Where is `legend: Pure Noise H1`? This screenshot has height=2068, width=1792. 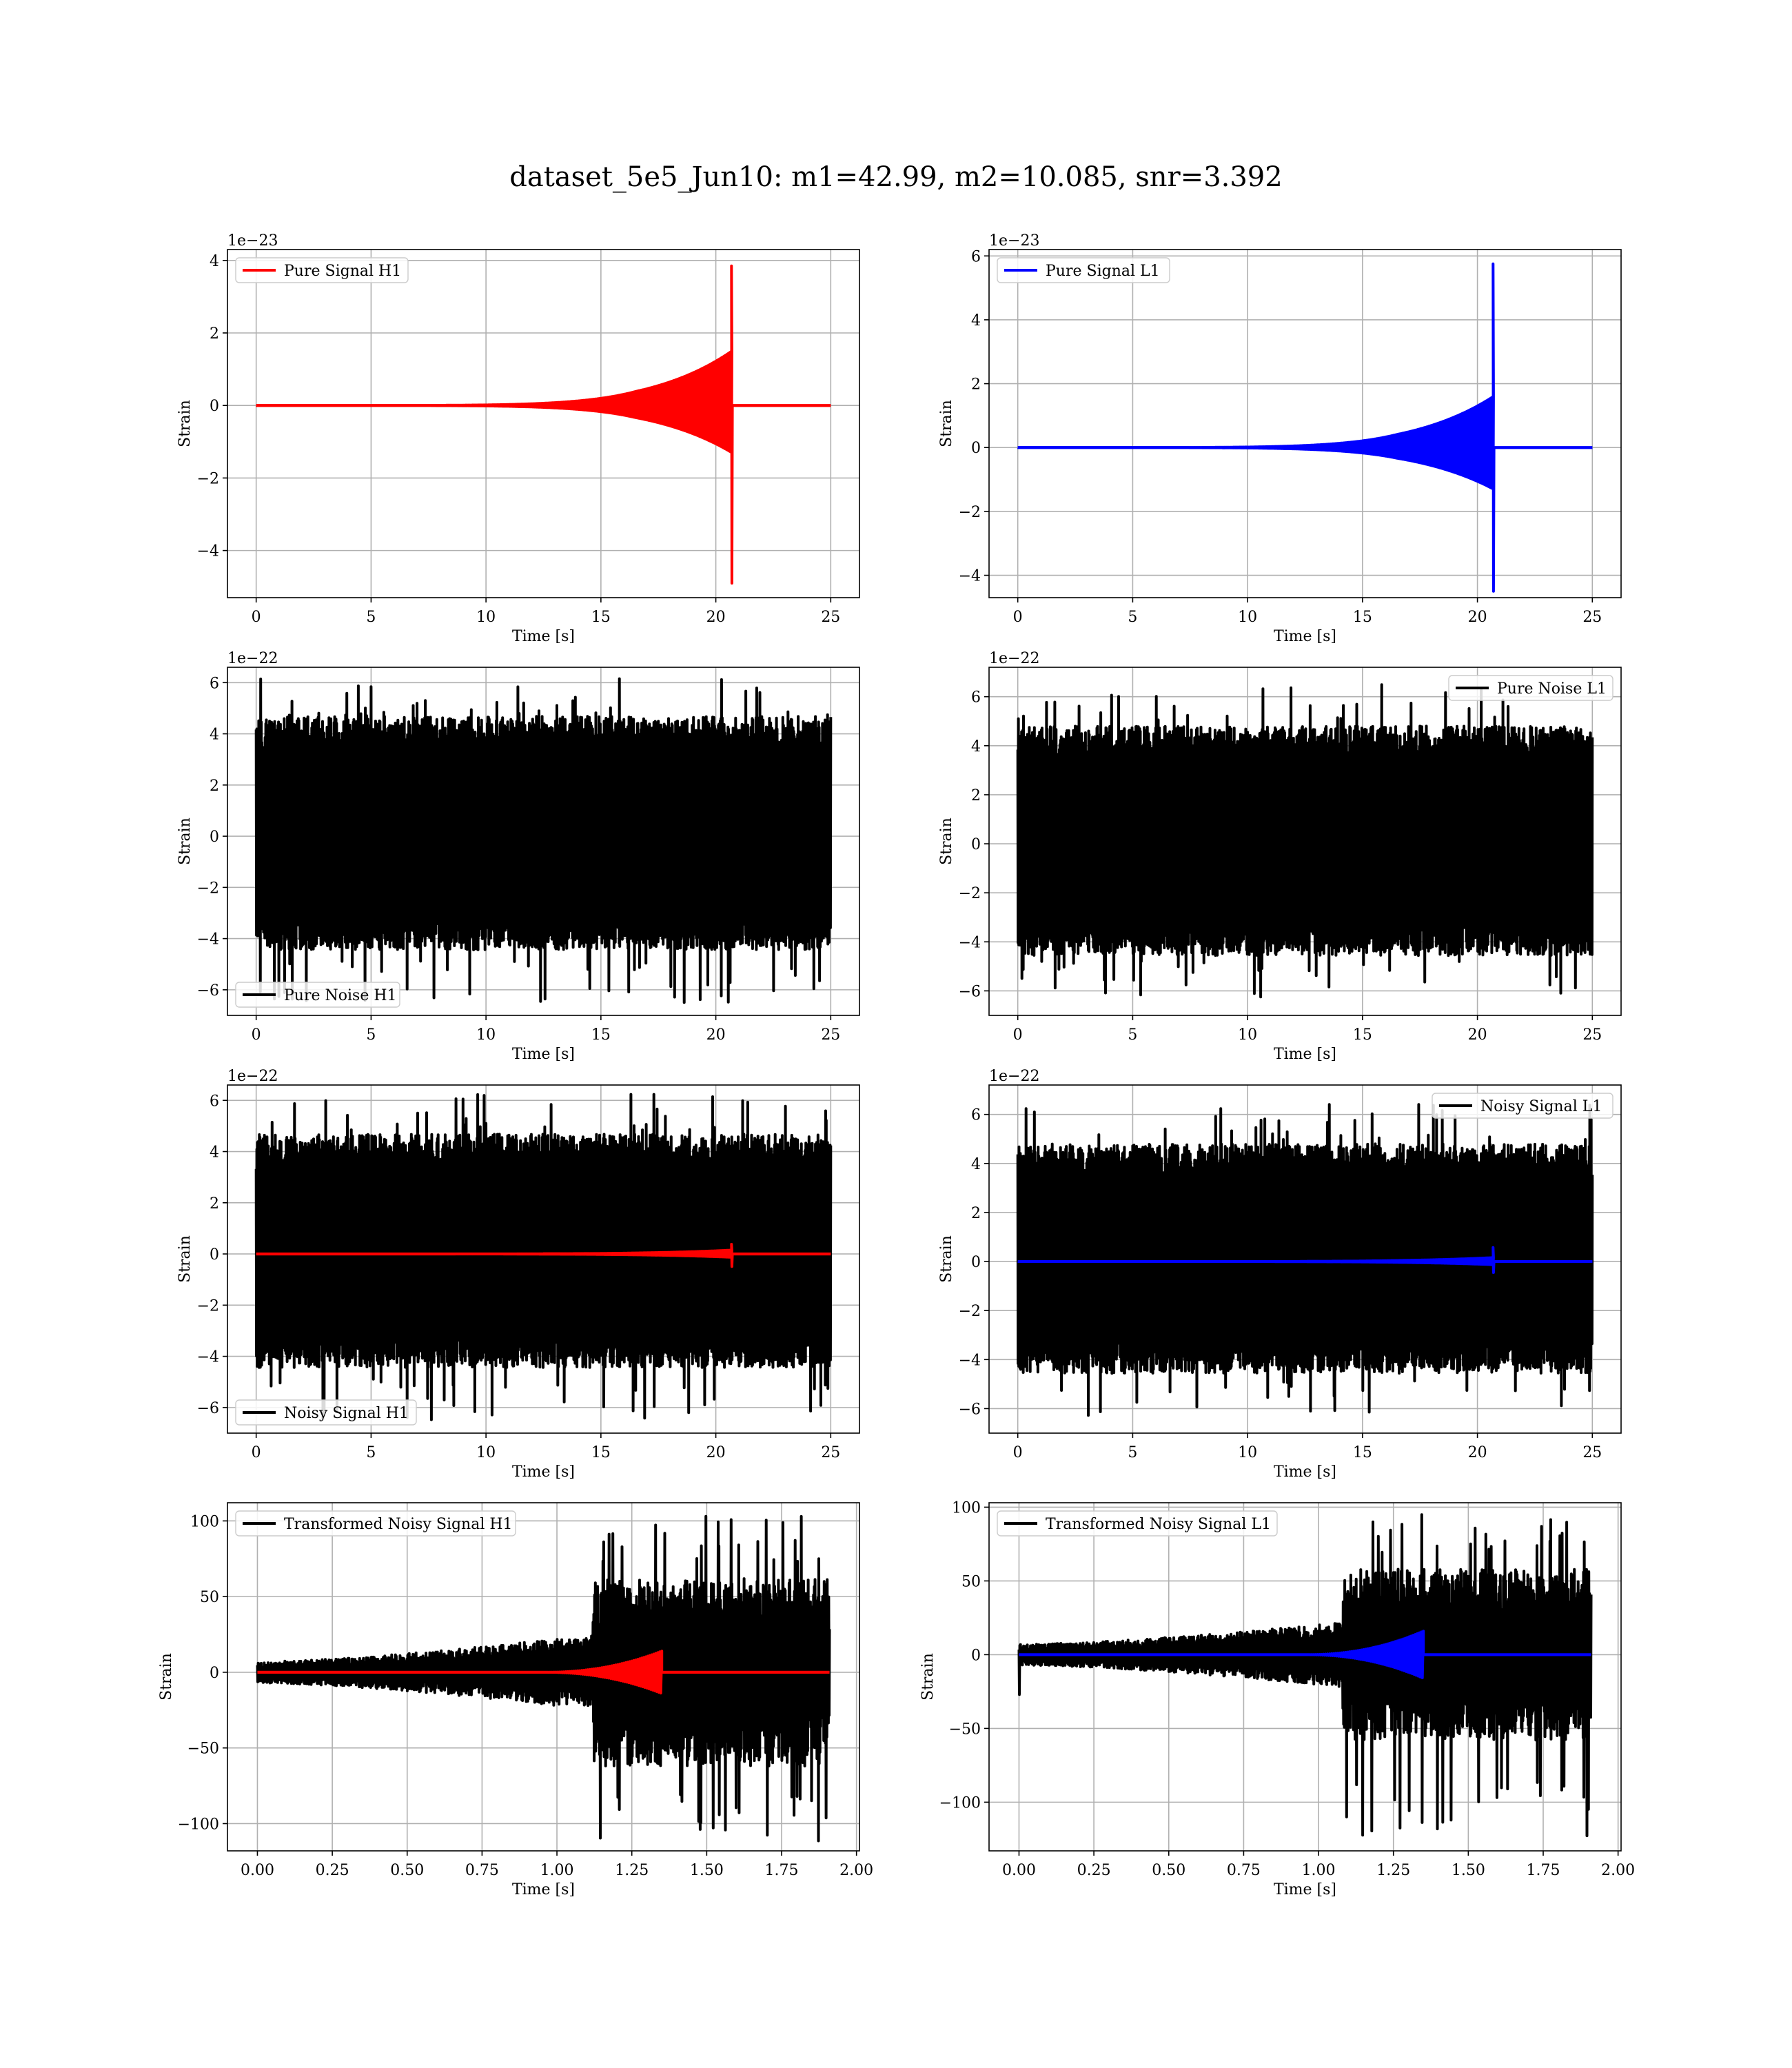 legend: Pure Noise H1 is located at coordinates (317, 995).